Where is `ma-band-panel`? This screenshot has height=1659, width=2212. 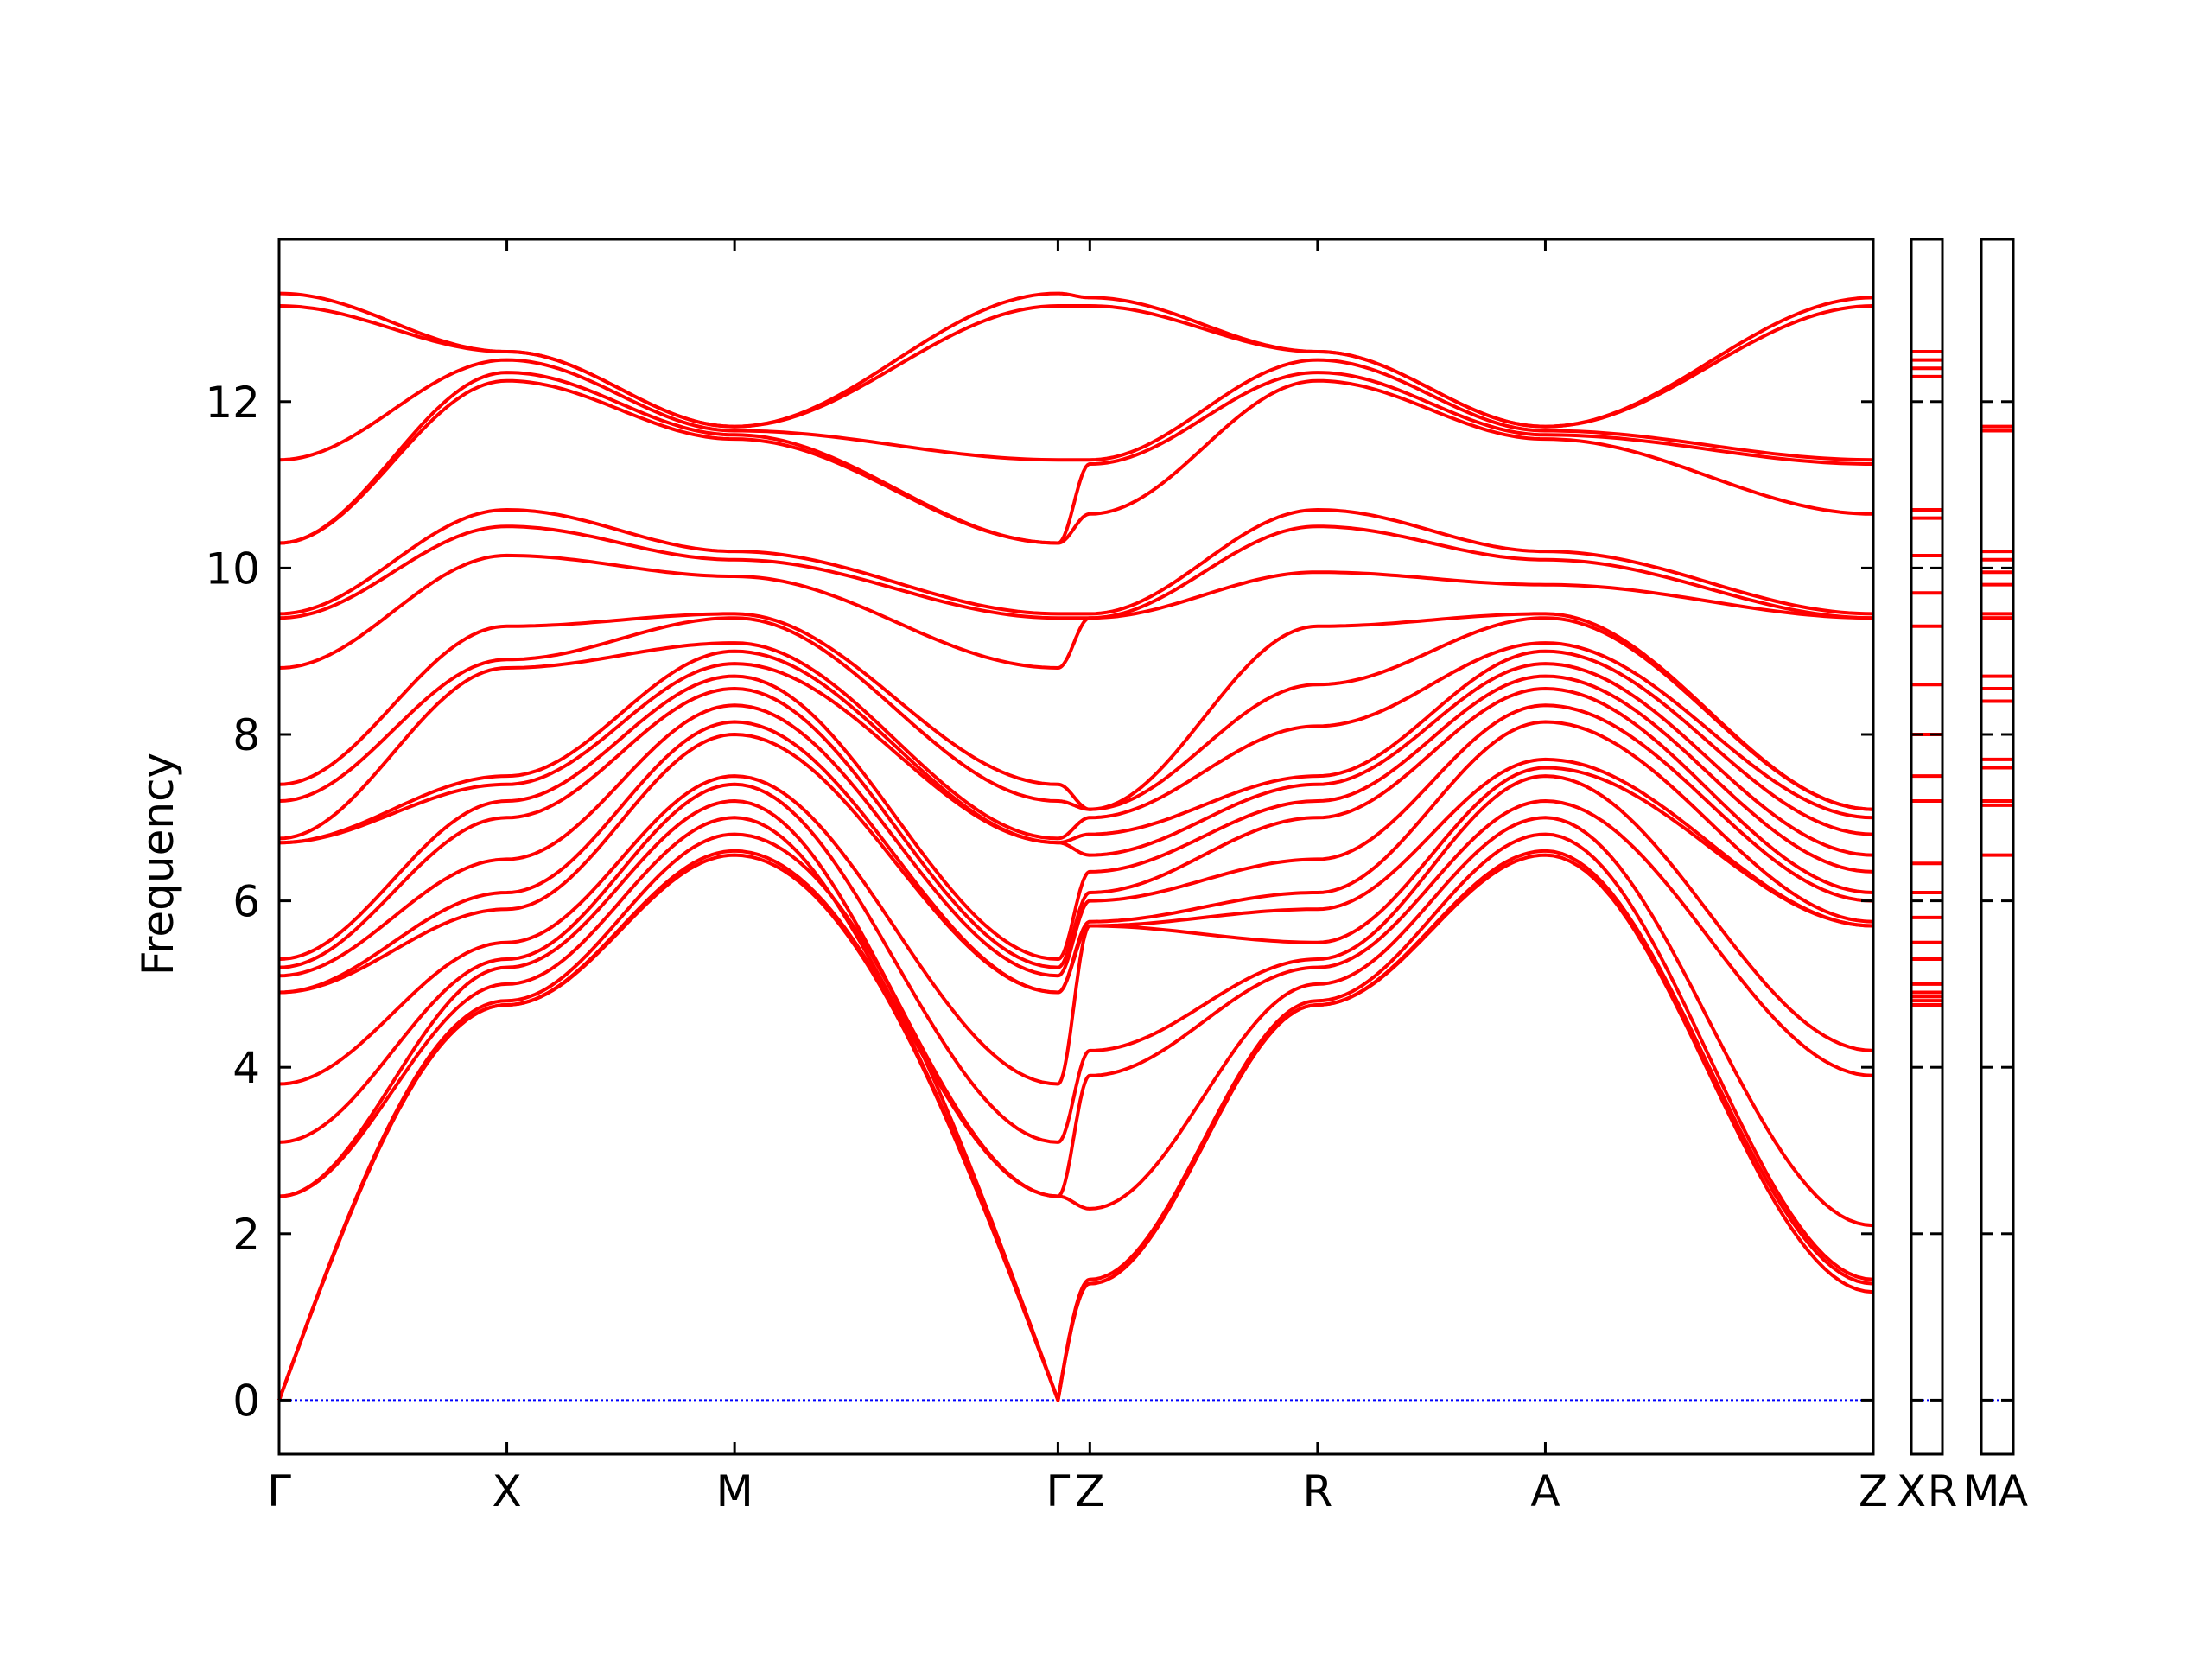
ma-band-panel is located at coordinates (1997, 847).